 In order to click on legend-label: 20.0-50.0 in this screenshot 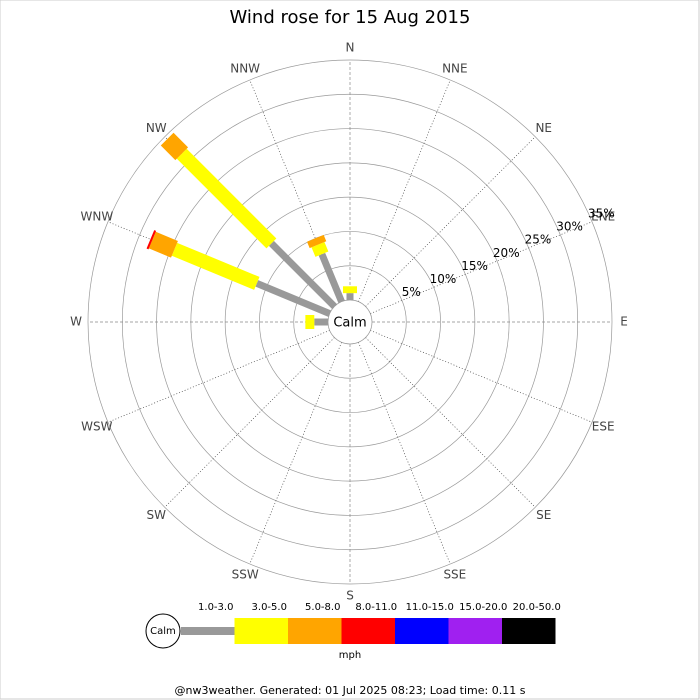, I will do `click(537, 607)`.